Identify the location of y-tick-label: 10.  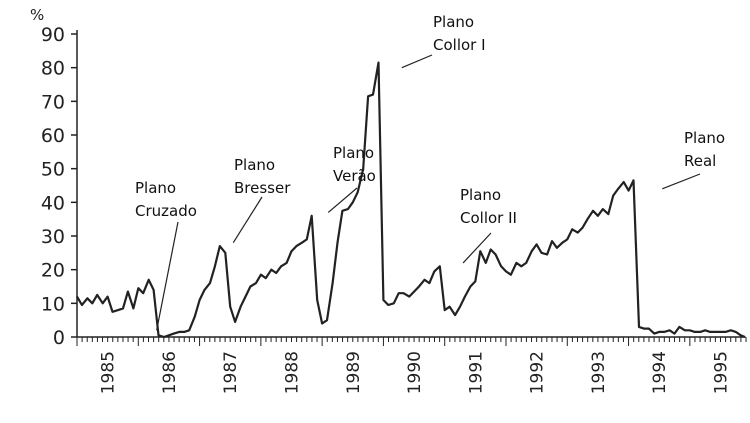
(53, 304).